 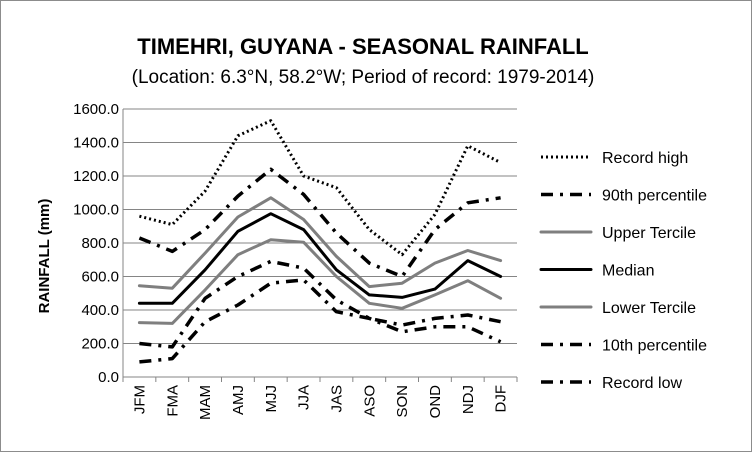 I want to click on y-tick-label: 1600.0, so click(x=96, y=109).